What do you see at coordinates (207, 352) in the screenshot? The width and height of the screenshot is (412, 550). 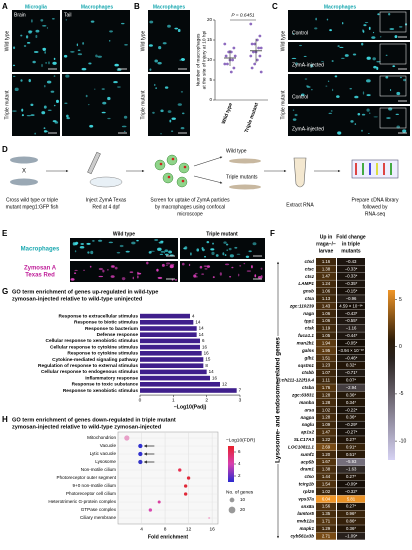 I see `gene-count: 16` at bounding box center [207, 352].